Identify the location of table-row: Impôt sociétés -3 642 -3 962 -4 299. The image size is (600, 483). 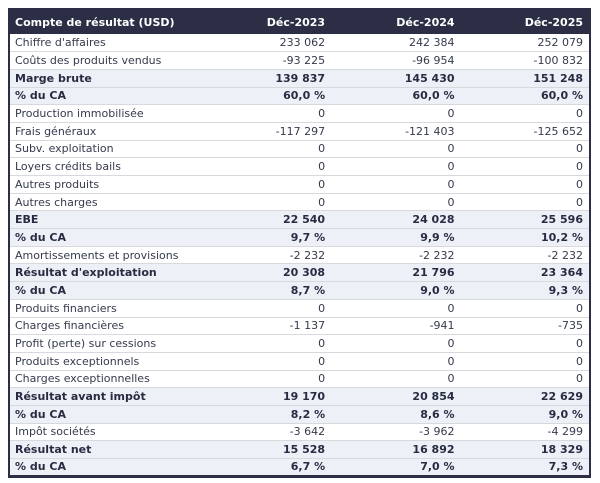
(299, 432).